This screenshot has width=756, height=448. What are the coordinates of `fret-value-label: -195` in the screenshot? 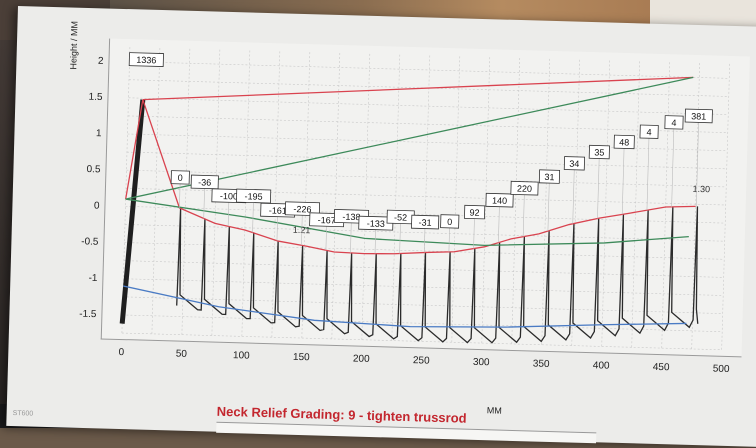 It's located at (253, 196).